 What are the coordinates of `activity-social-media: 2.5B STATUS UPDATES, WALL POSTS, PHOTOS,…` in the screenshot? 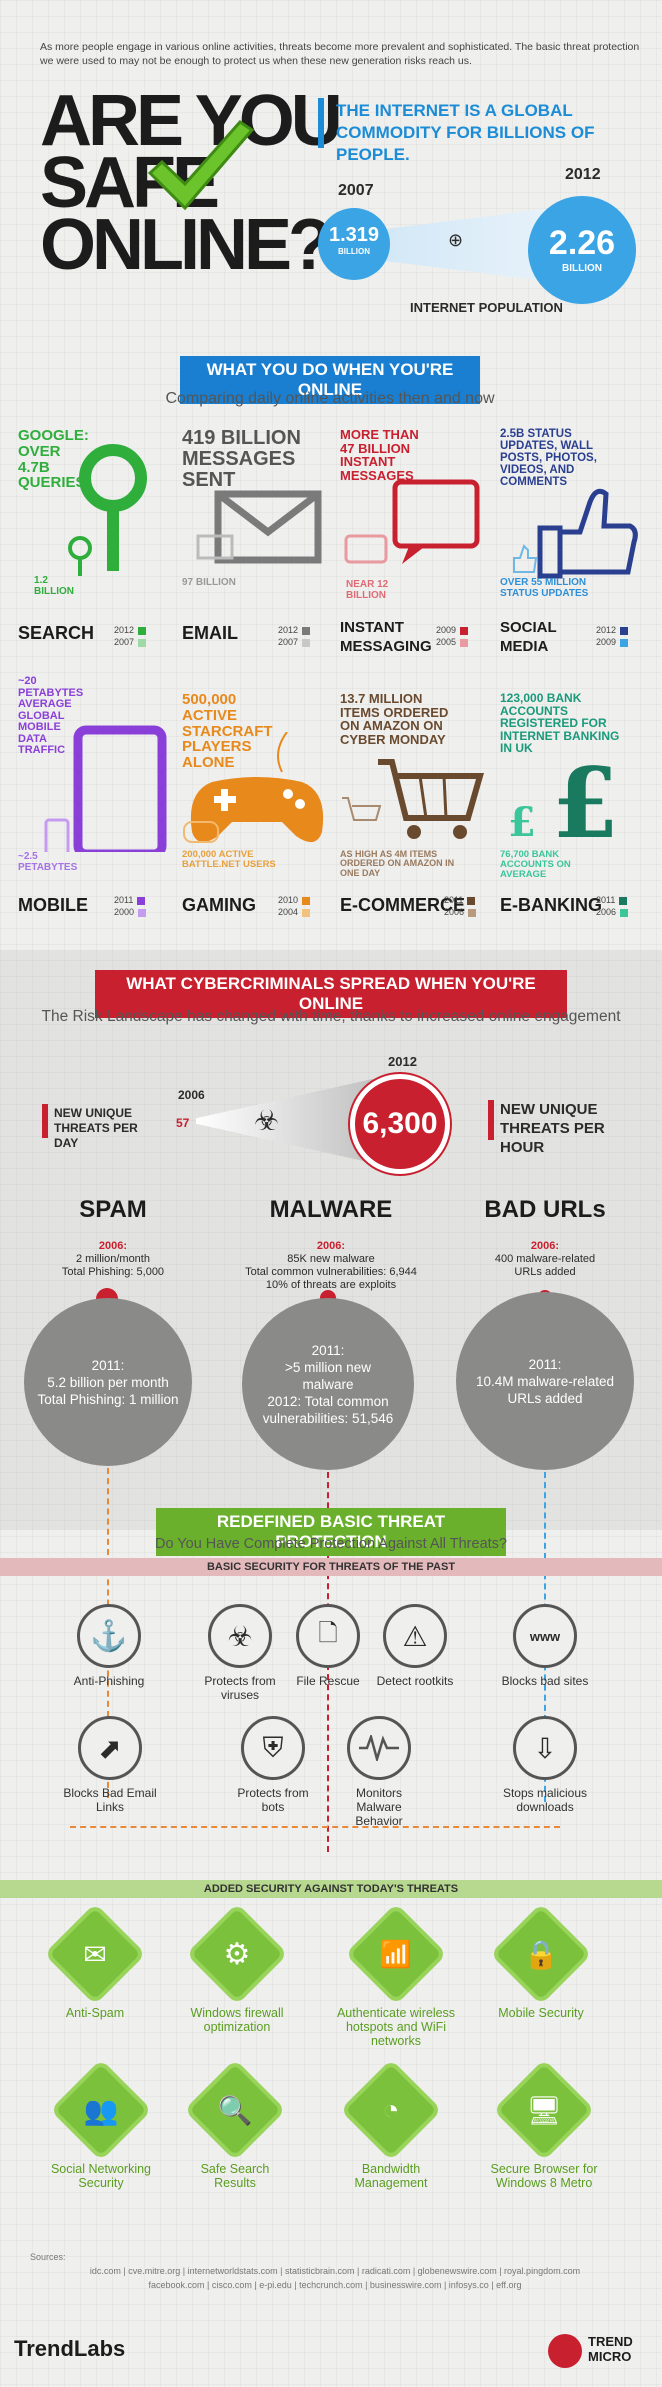 It's located at (575, 543).